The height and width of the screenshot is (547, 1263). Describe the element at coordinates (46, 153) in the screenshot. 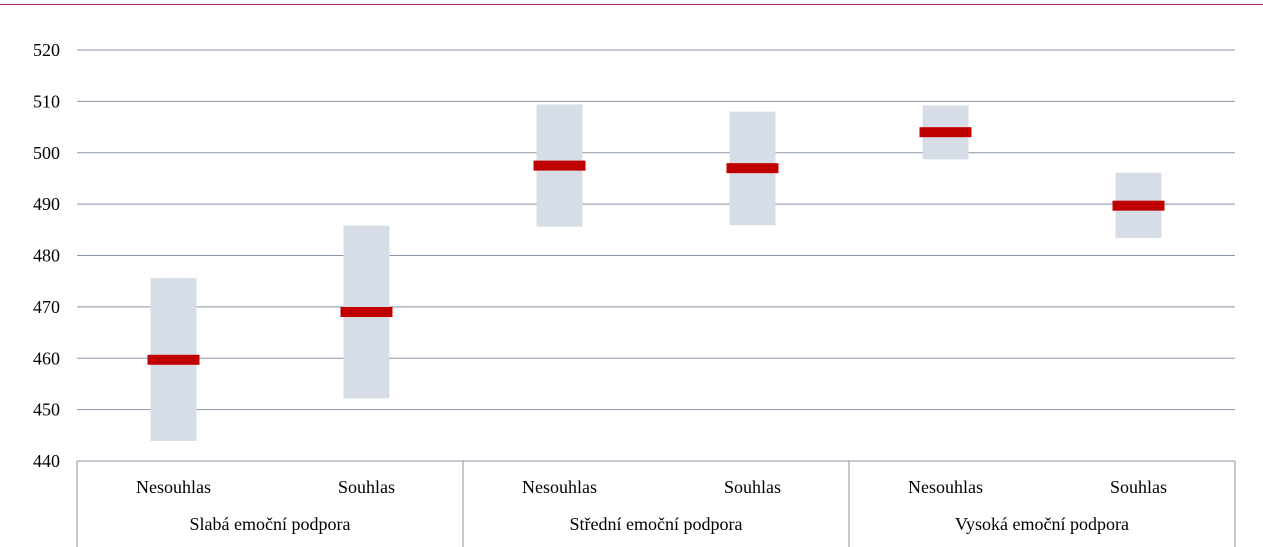

I see `y-tick-label: 500` at that location.